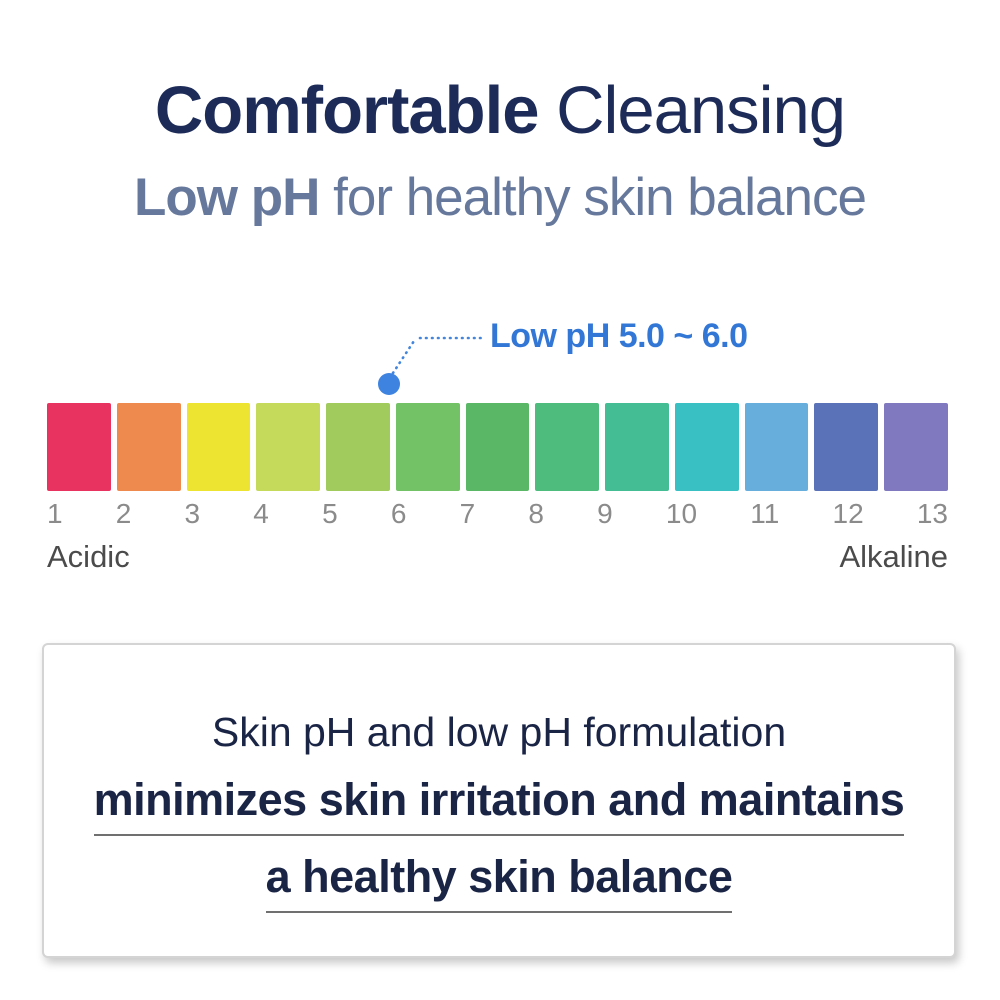  What do you see at coordinates (347, 110) in the screenshot?
I see `title-strong: Comfortable` at bounding box center [347, 110].